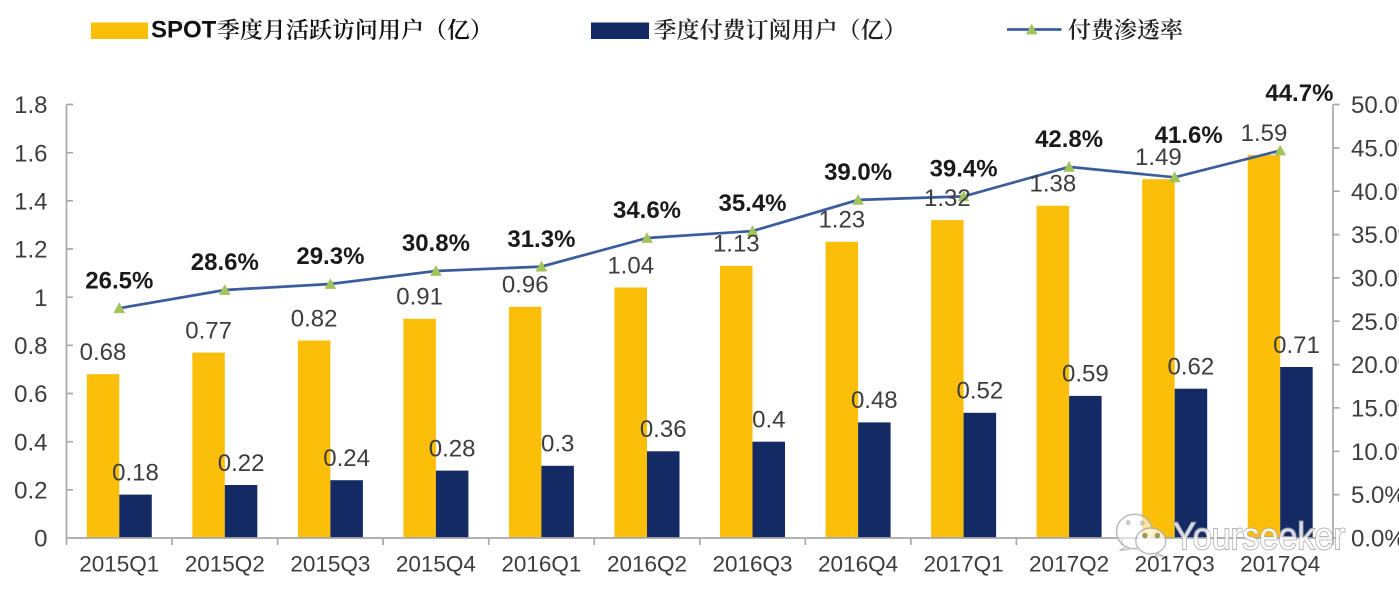 The height and width of the screenshot is (596, 1399). I want to click on svg-text: 26.5%, so click(119, 280).